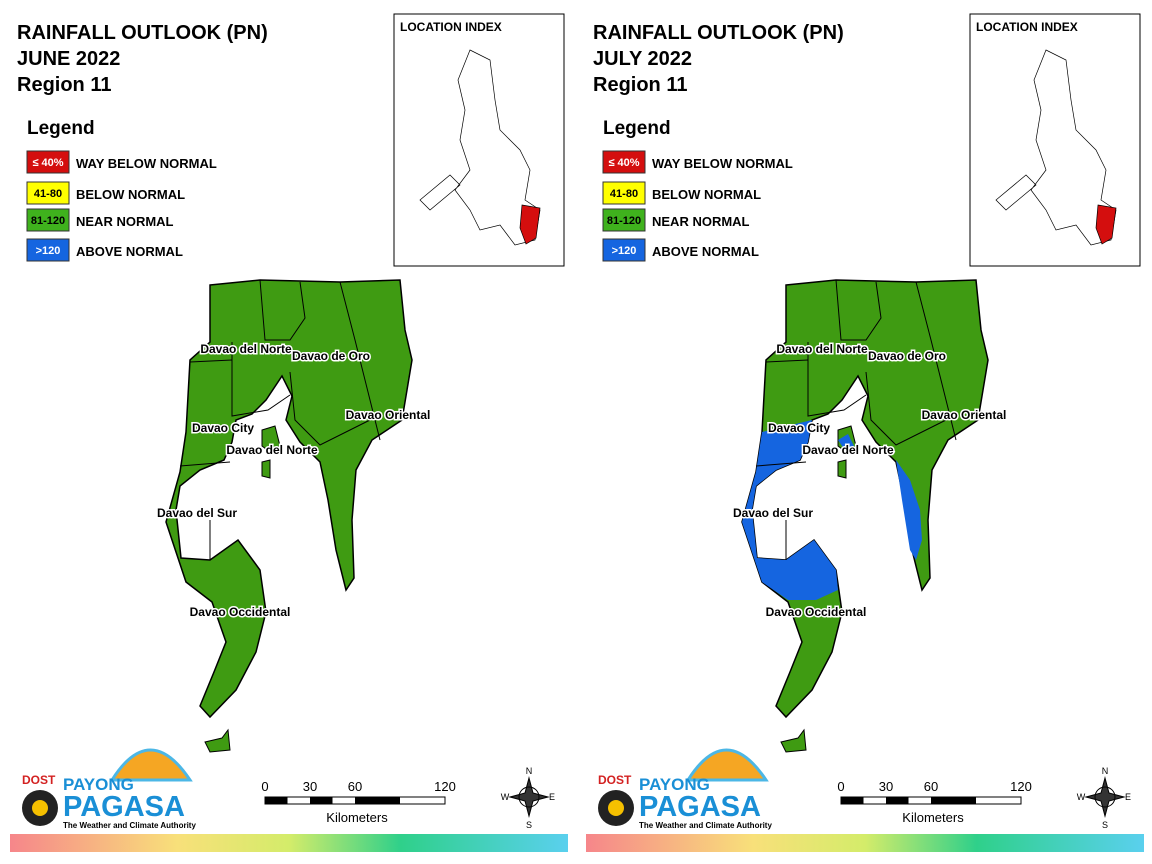 This screenshot has width=1152, height=864. I want to click on legend-title: Legend, so click(61, 128).